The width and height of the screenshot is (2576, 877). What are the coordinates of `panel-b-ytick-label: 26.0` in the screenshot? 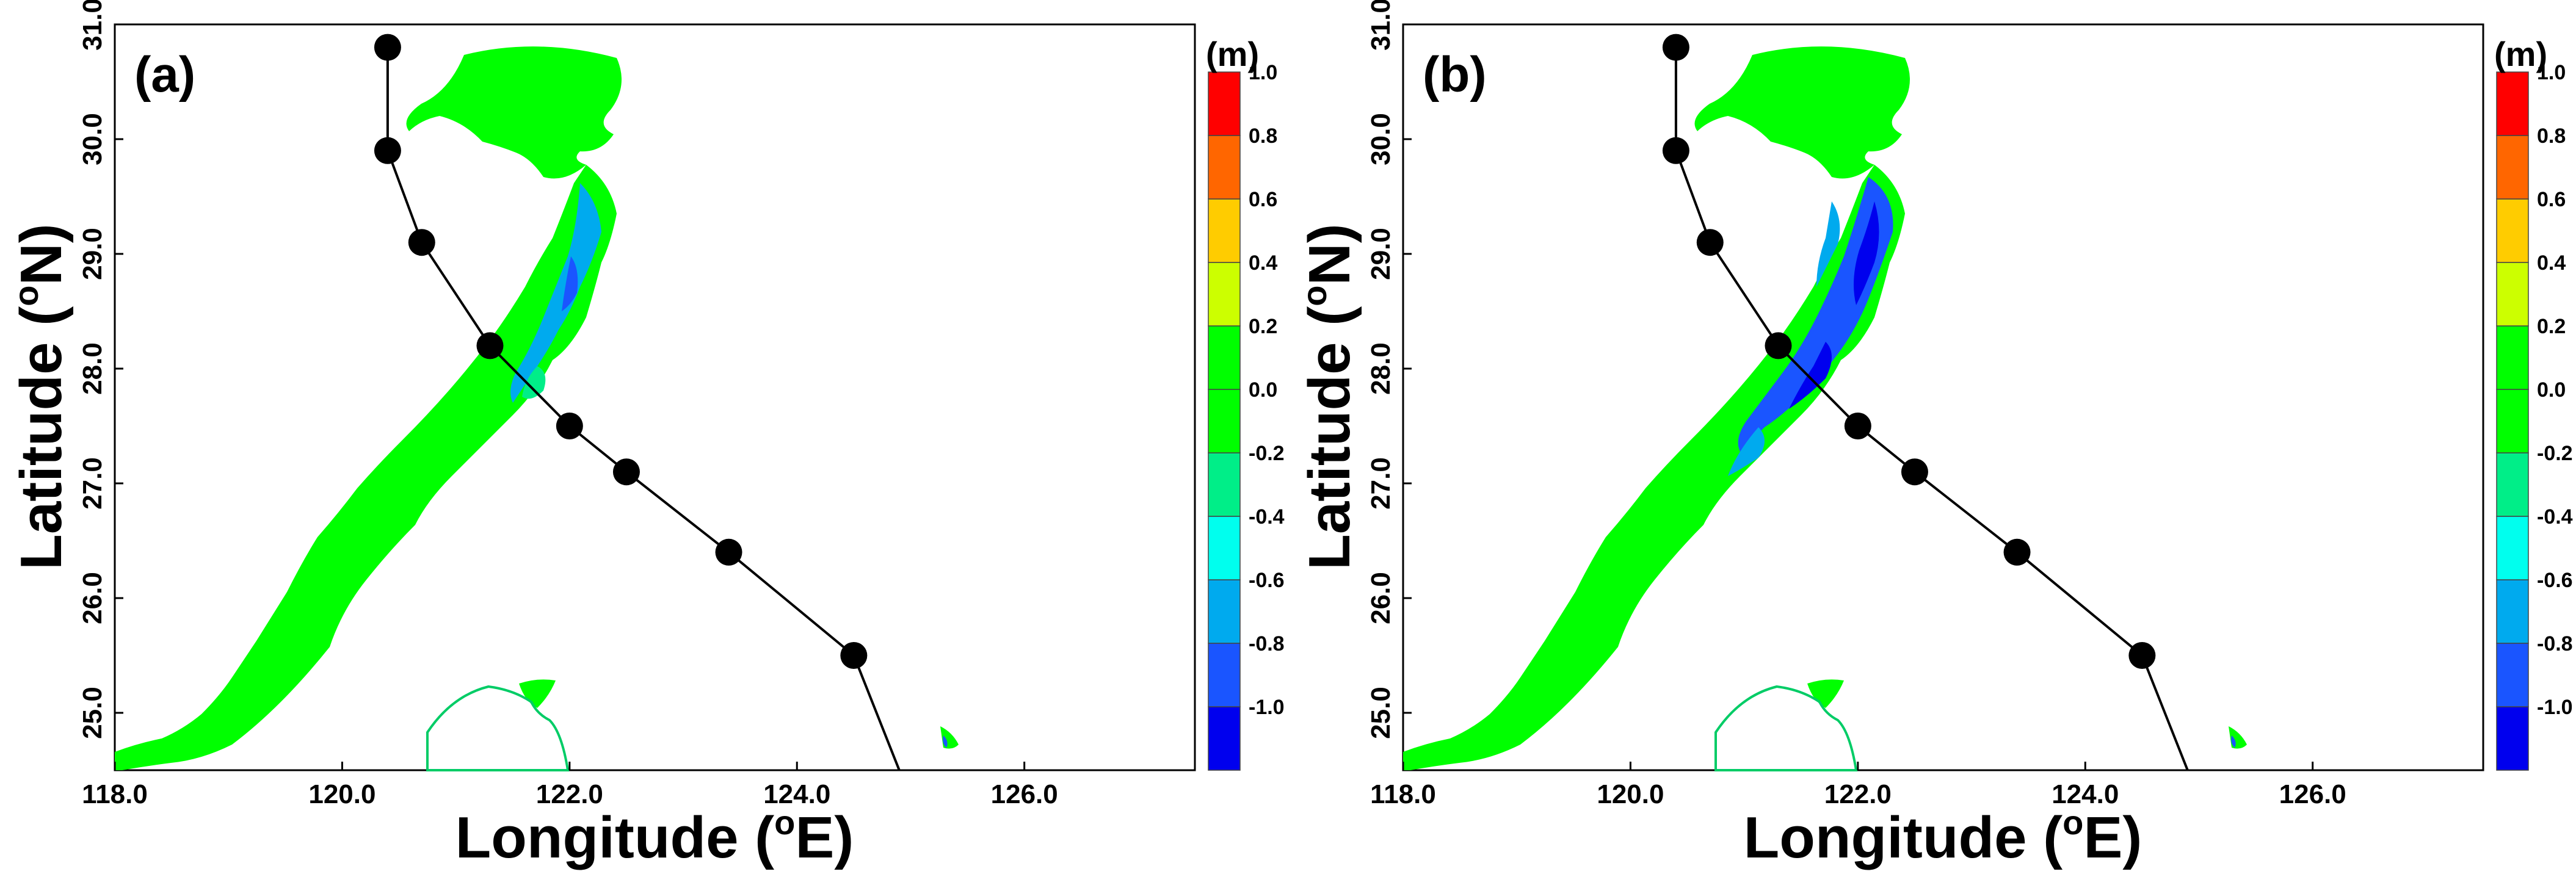 It's located at (1381, 598).